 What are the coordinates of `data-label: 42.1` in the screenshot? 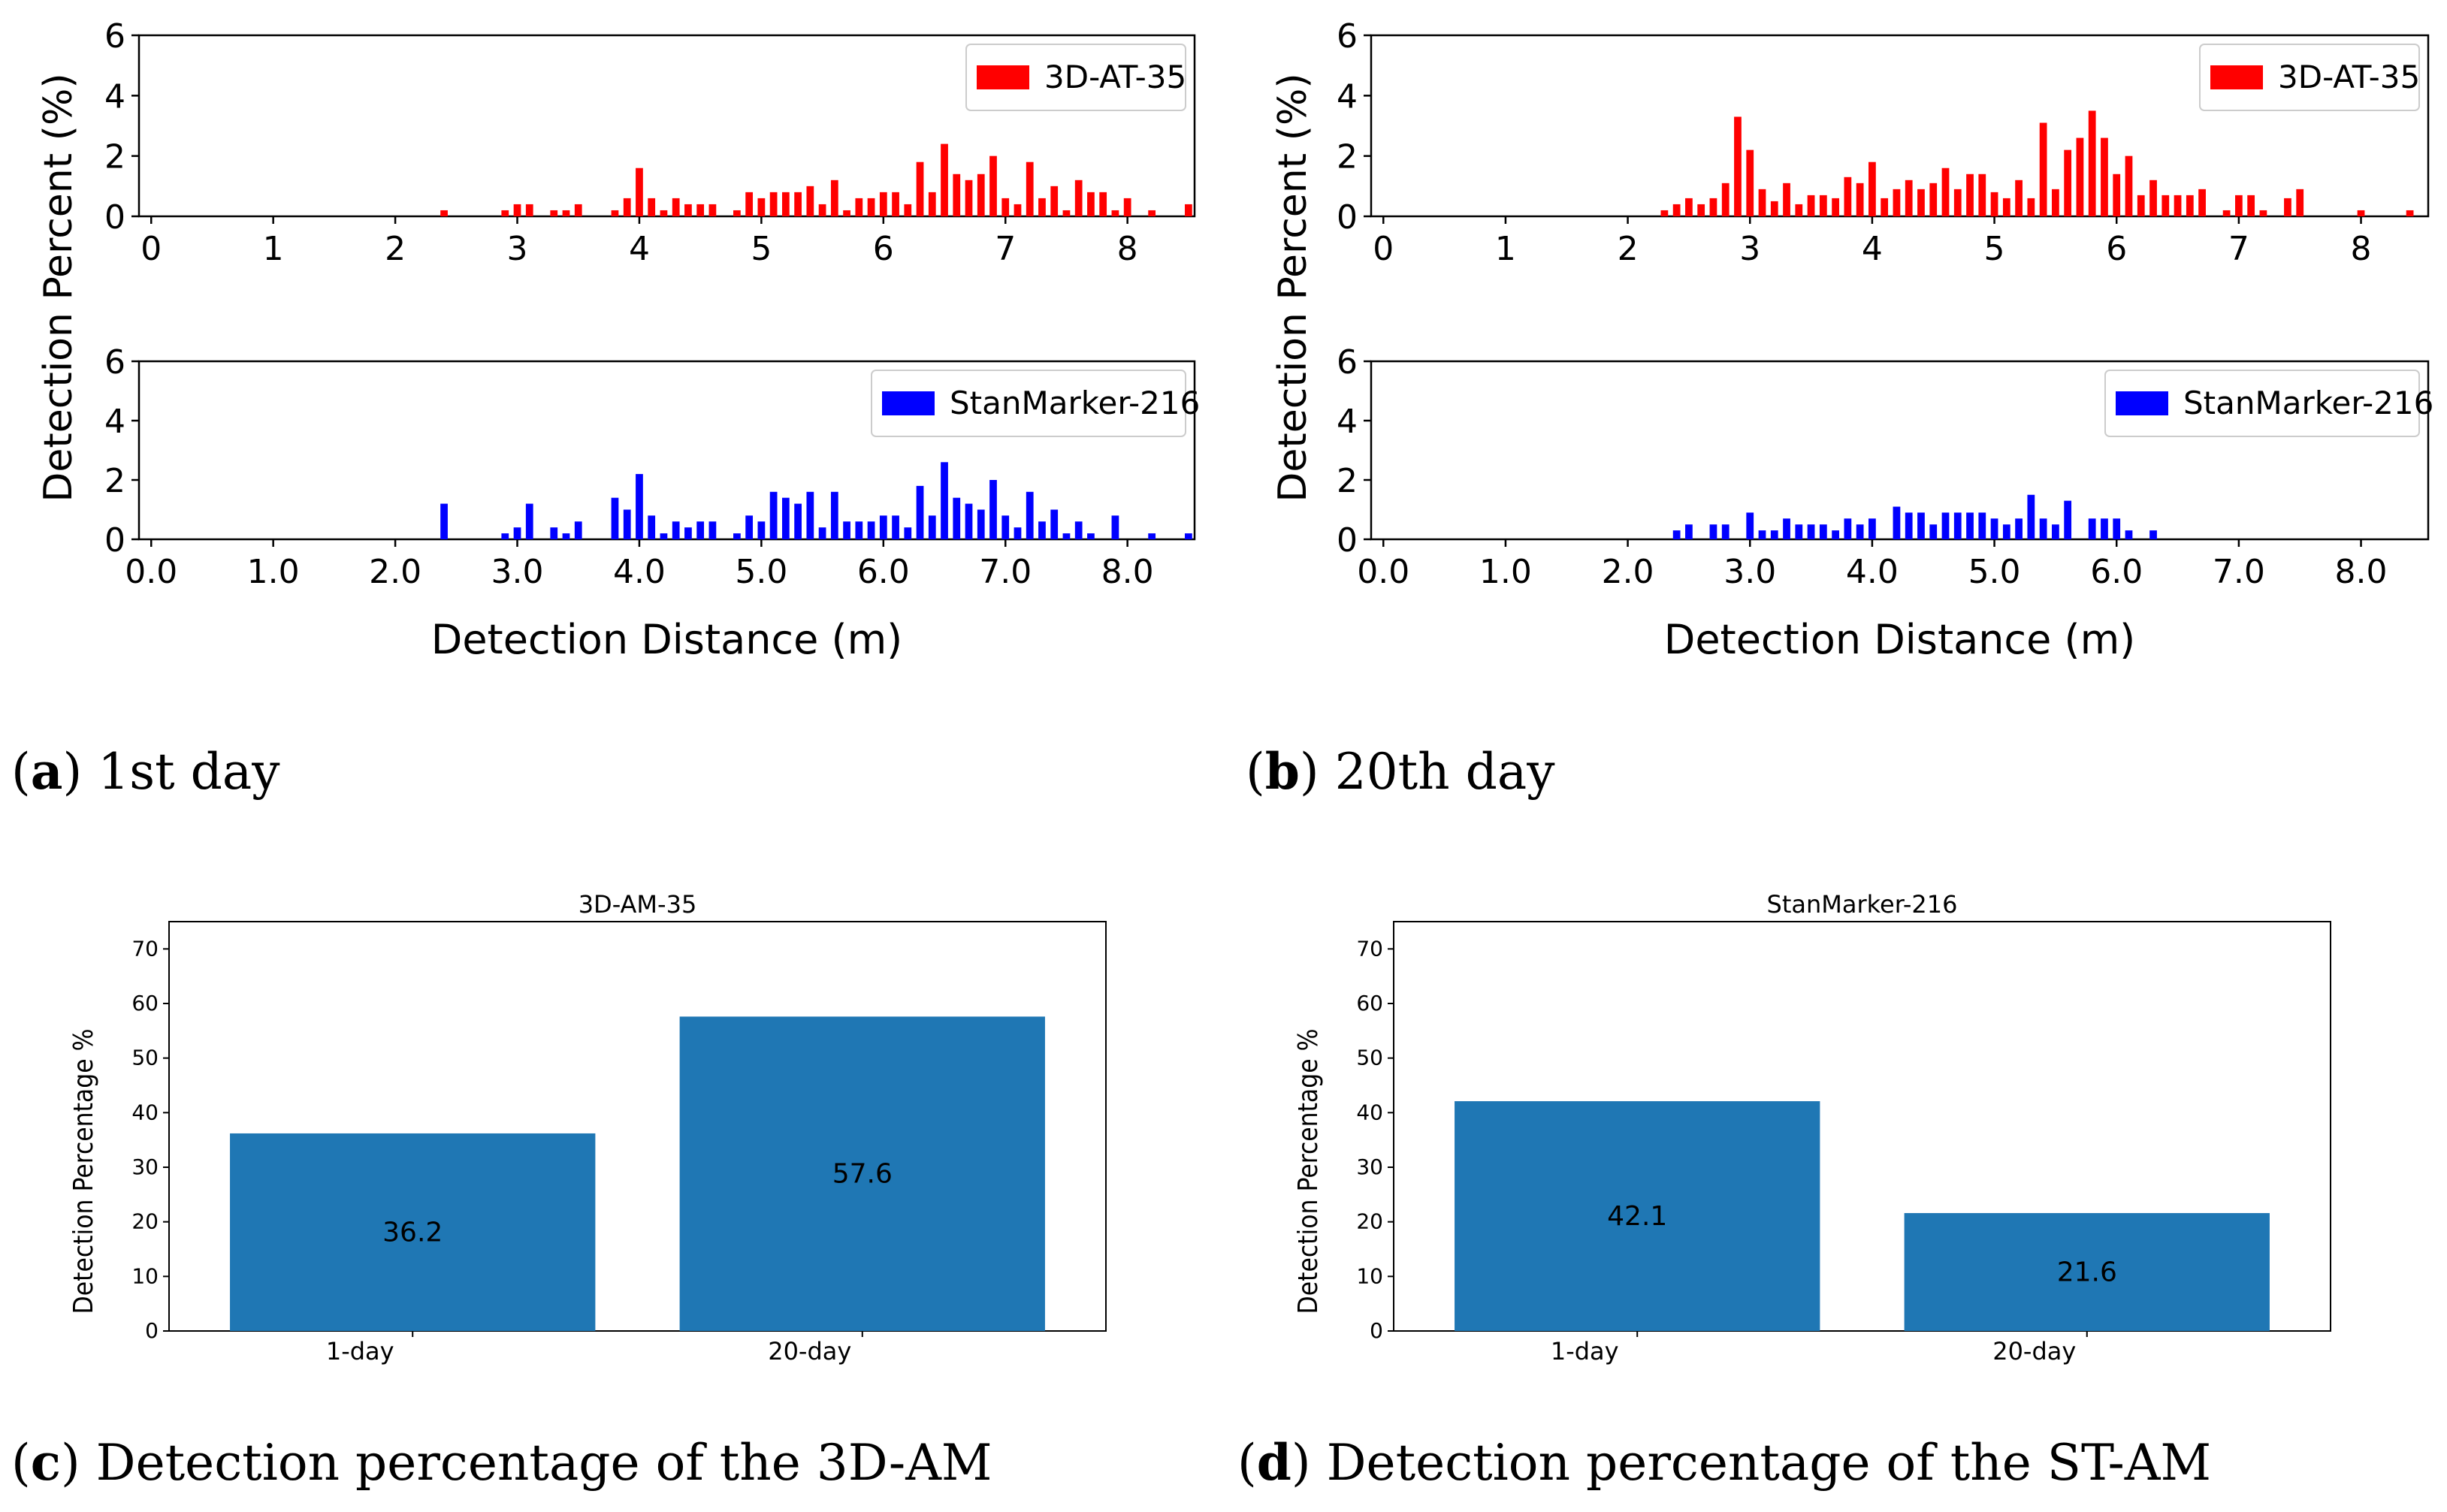 It's located at (1637, 1216).